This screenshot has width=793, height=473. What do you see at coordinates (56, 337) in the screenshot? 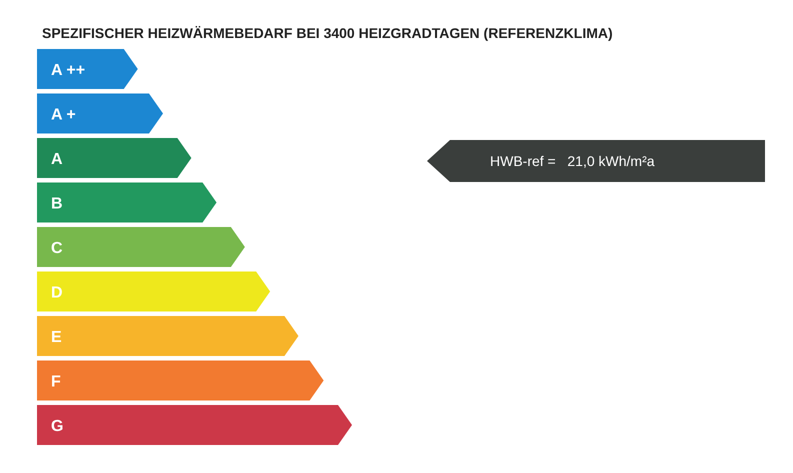
I see `y-tick-label: E` at bounding box center [56, 337].